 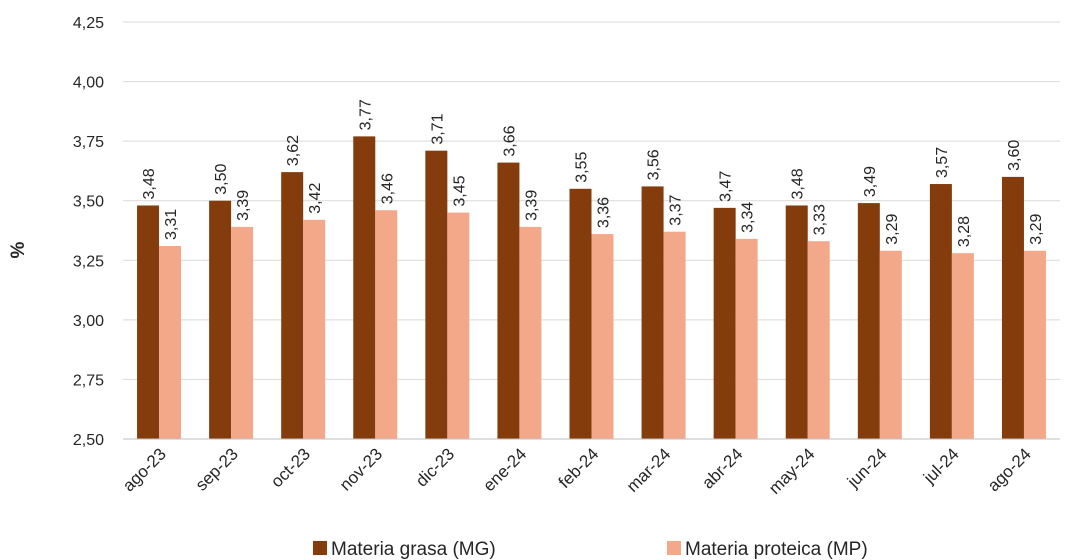 I want to click on data-label: 3,49, so click(x=870, y=181).